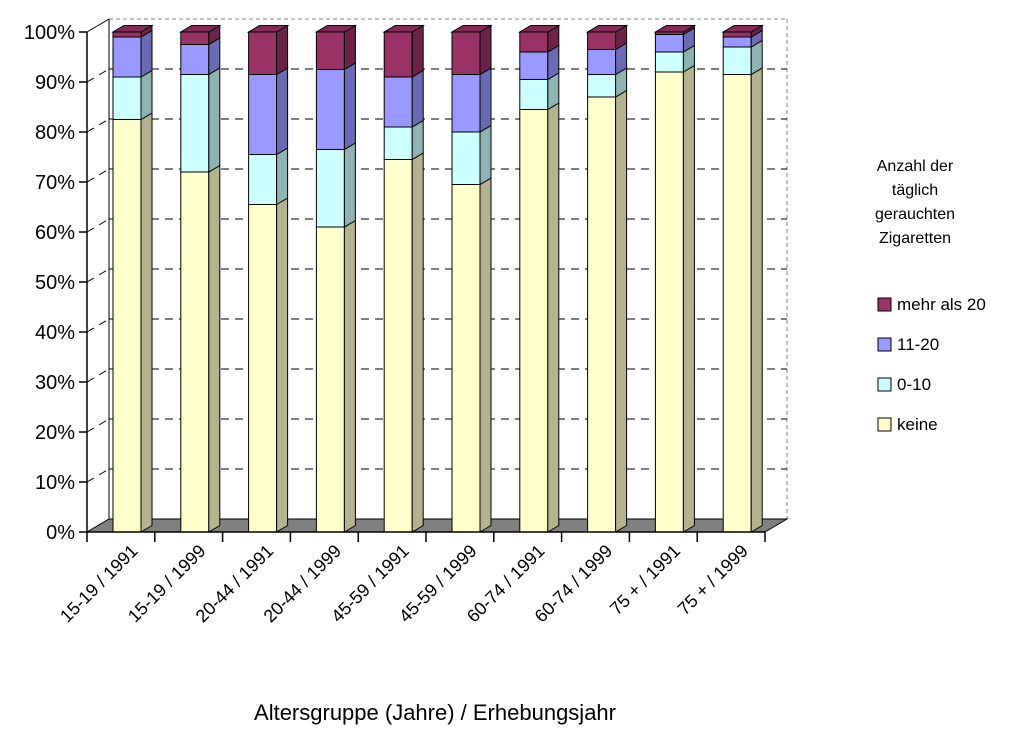 This screenshot has height=733, width=1013. I want to click on x-tick-label-75-1991: 75 + / 1991, so click(645, 580).